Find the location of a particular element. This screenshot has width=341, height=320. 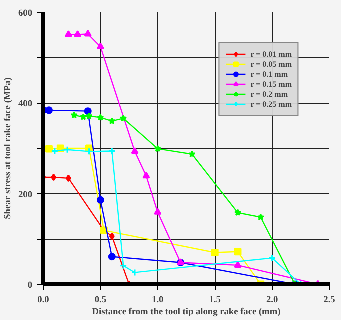

x-tick-label: 2.0 is located at coordinates (272, 301).